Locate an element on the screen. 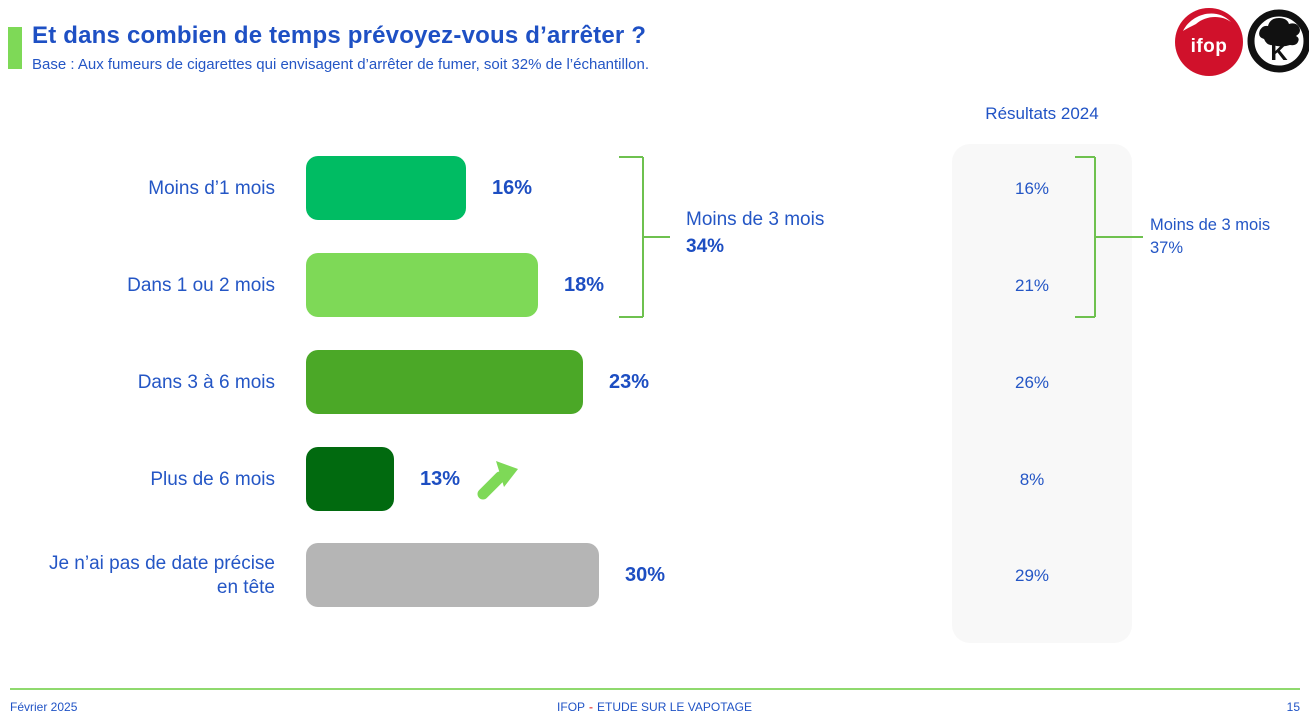 This screenshot has width=1309, height=722. comparison-bracket-value: 37% is located at coordinates (1167, 248).